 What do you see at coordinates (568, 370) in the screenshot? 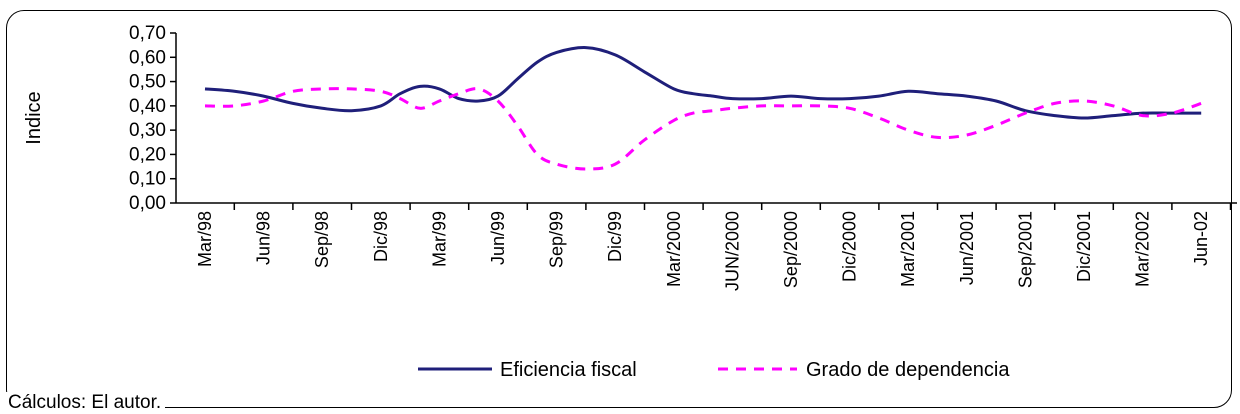
I see `legend-label: Eficiencia fiscal` at bounding box center [568, 370].